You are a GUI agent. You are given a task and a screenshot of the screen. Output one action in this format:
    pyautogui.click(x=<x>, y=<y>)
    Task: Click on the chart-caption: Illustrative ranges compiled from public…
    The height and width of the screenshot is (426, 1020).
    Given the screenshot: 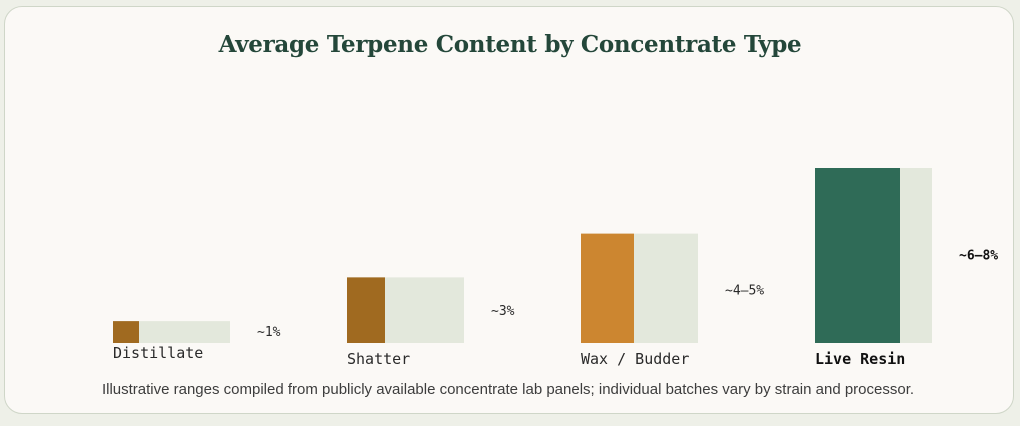 What is the action you would take?
    pyautogui.click(x=508, y=389)
    